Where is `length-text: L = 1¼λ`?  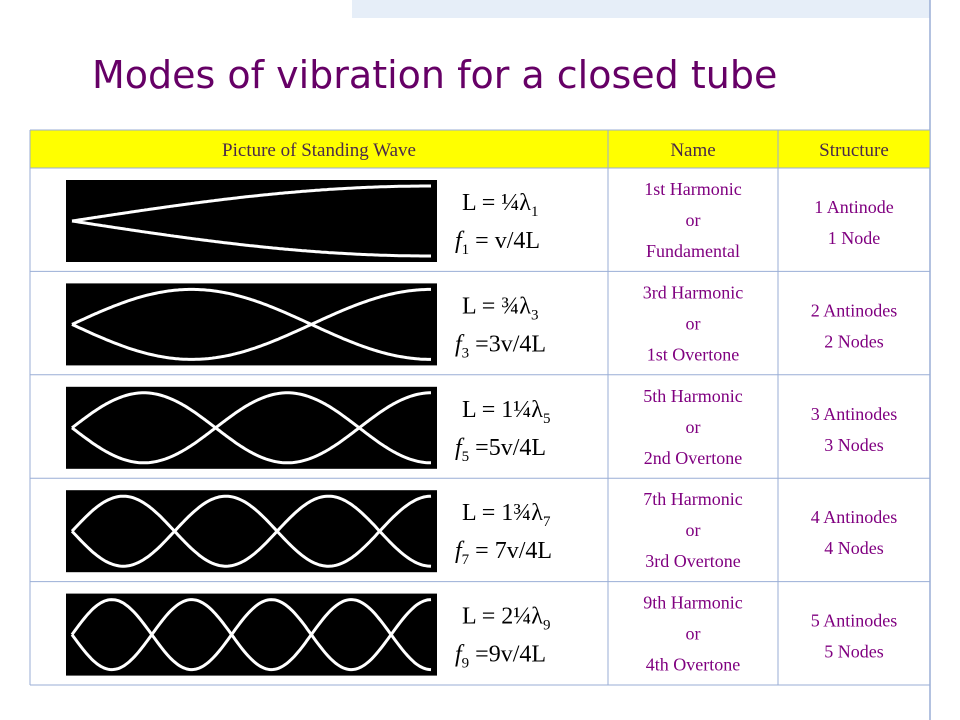 length-text: L = 1¼λ is located at coordinates (502, 410).